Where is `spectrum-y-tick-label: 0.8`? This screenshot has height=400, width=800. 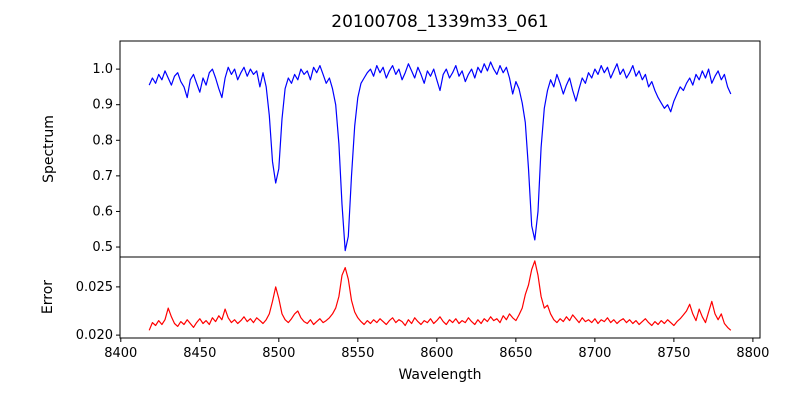 spectrum-y-tick-label: 0.8 is located at coordinates (102, 140).